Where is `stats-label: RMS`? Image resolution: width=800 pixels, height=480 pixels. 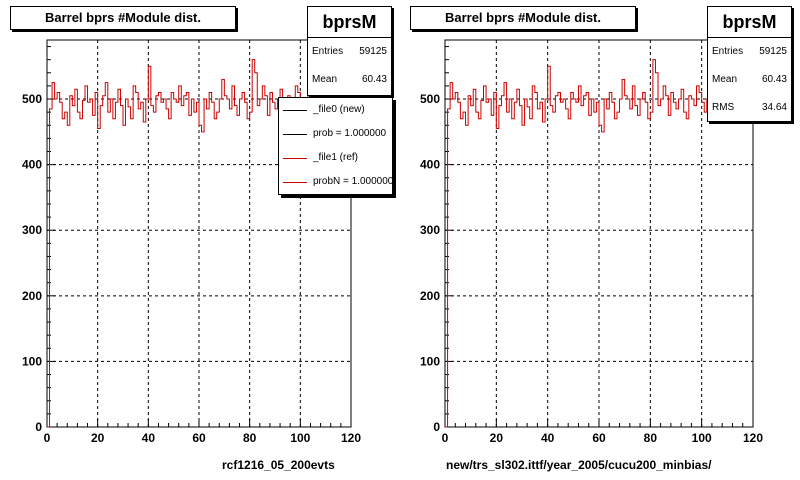
stats-label: RMS is located at coordinates (723, 107).